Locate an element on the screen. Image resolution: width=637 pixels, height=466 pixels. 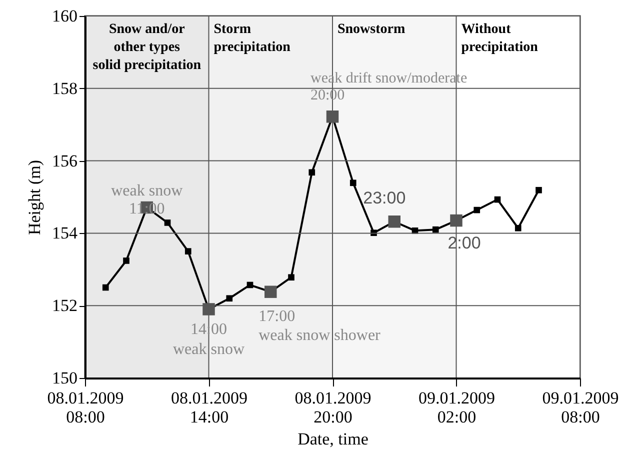
band-label: Without precipitation is located at coordinates (499, 38).